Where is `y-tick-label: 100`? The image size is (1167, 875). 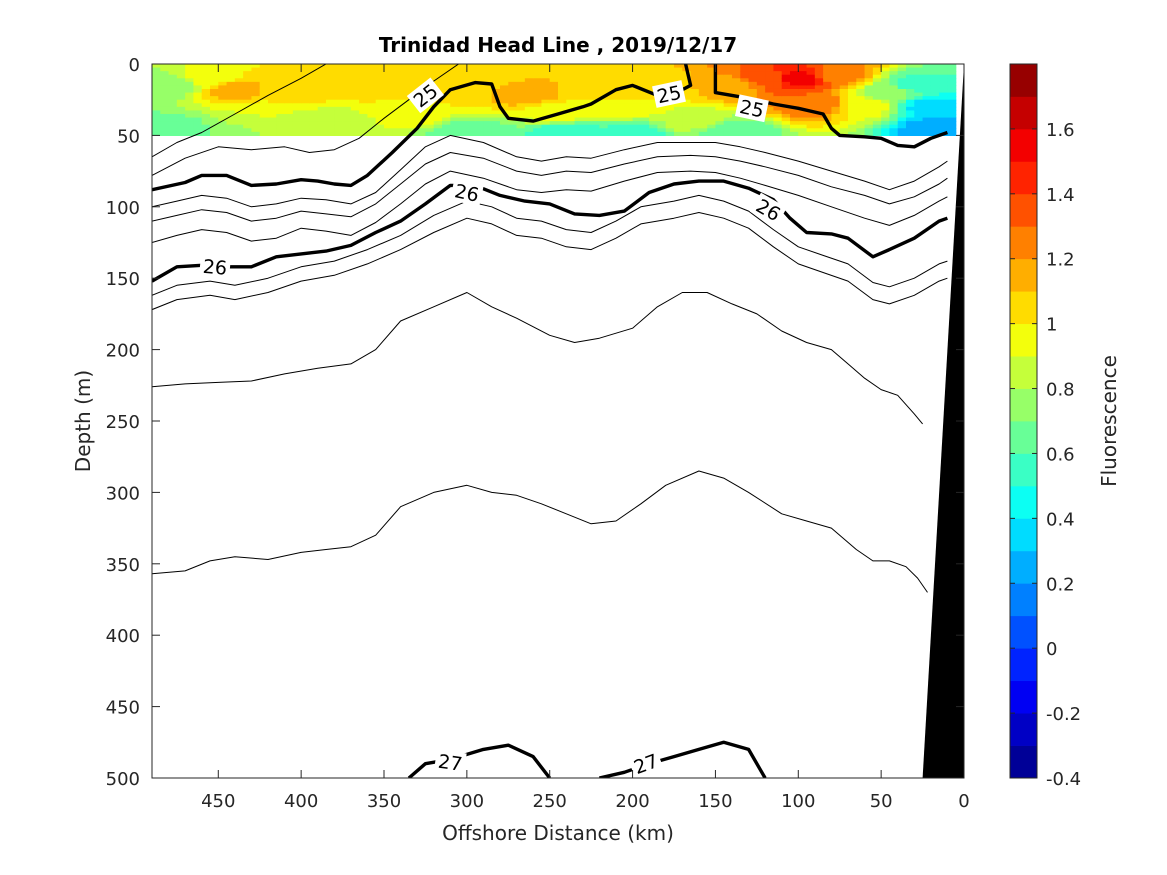 y-tick-label: 100 is located at coordinates (123, 208).